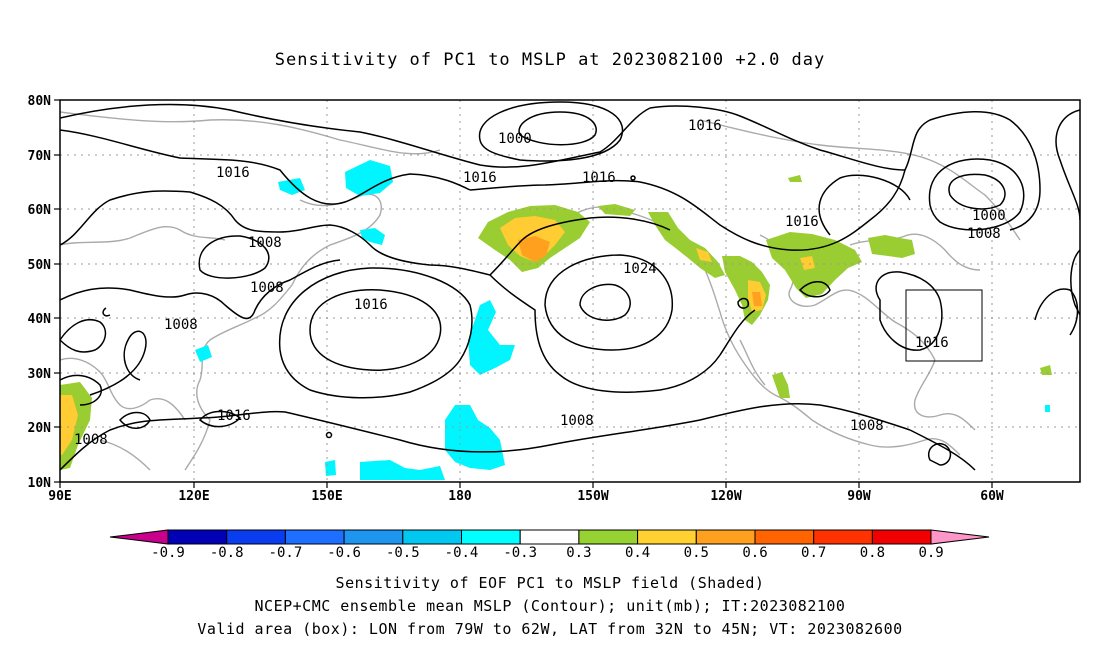  Describe the element at coordinates (578, 553) in the screenshot. I see `colorbar-label: 0.3` at that location.